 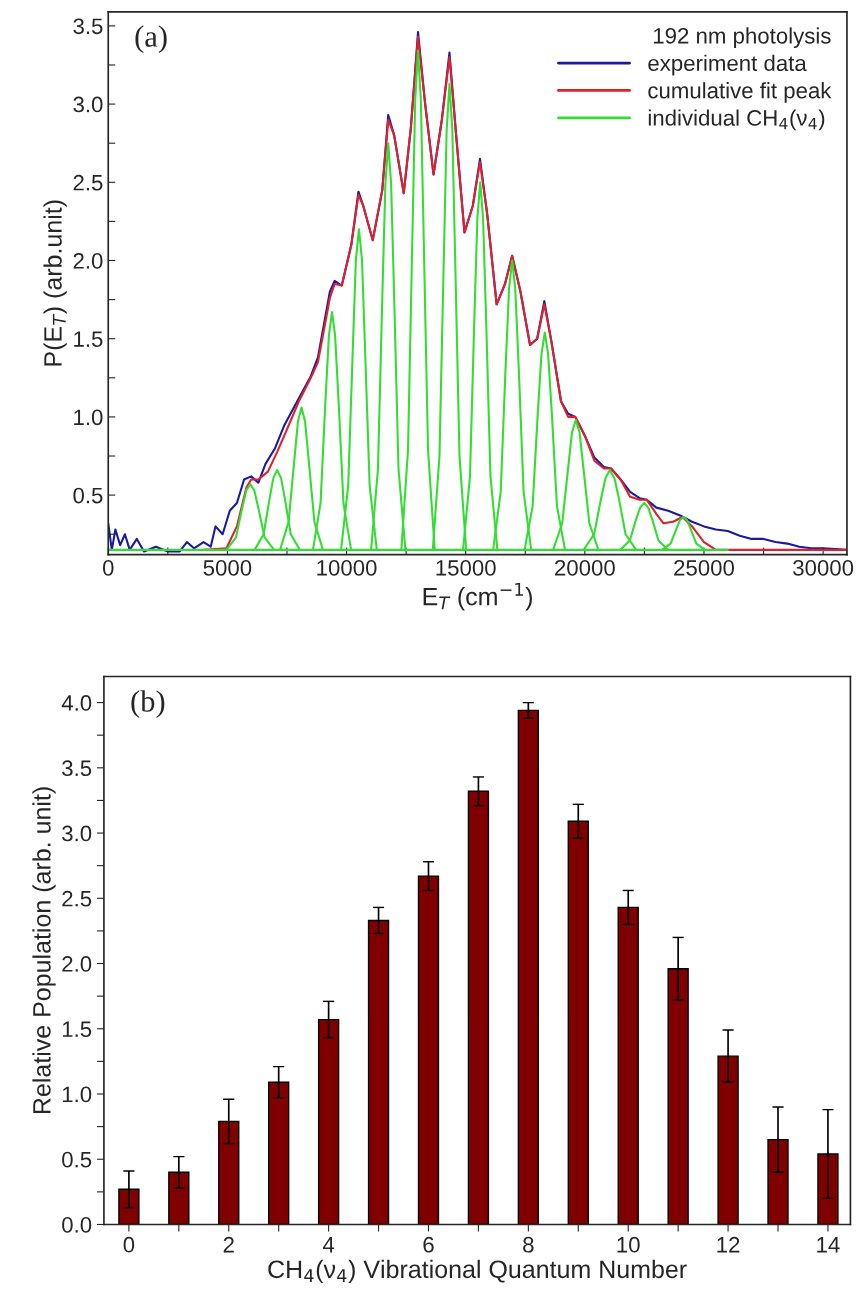 I want to click on x-tick-label: 10, so click(x=628, y=1244).